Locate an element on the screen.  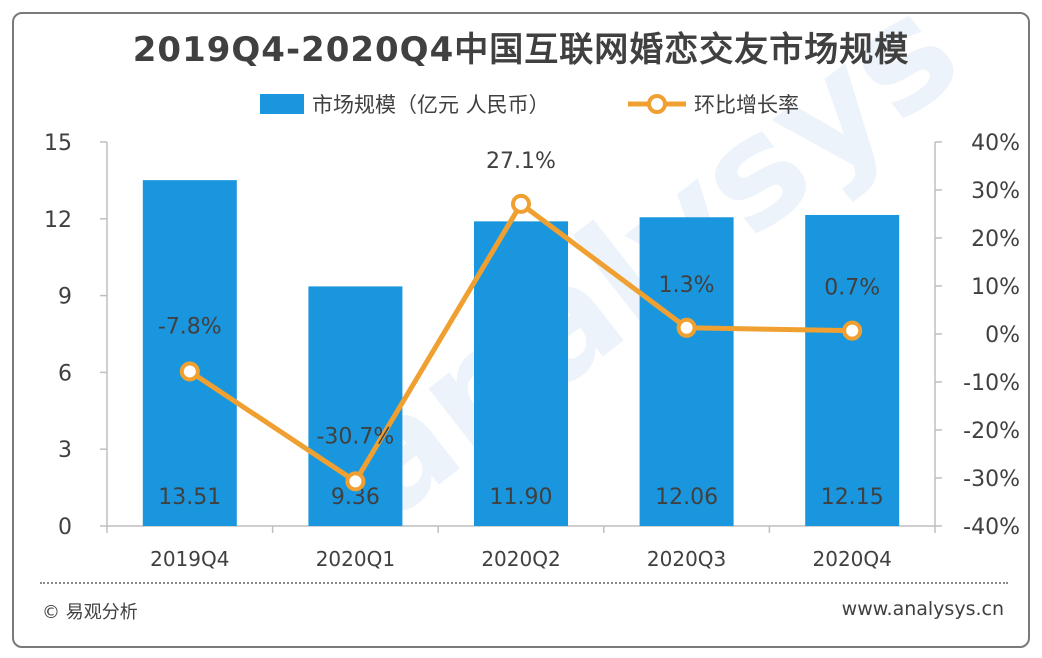
category-label: 2020Q4 is located at coordinates (852, 559).